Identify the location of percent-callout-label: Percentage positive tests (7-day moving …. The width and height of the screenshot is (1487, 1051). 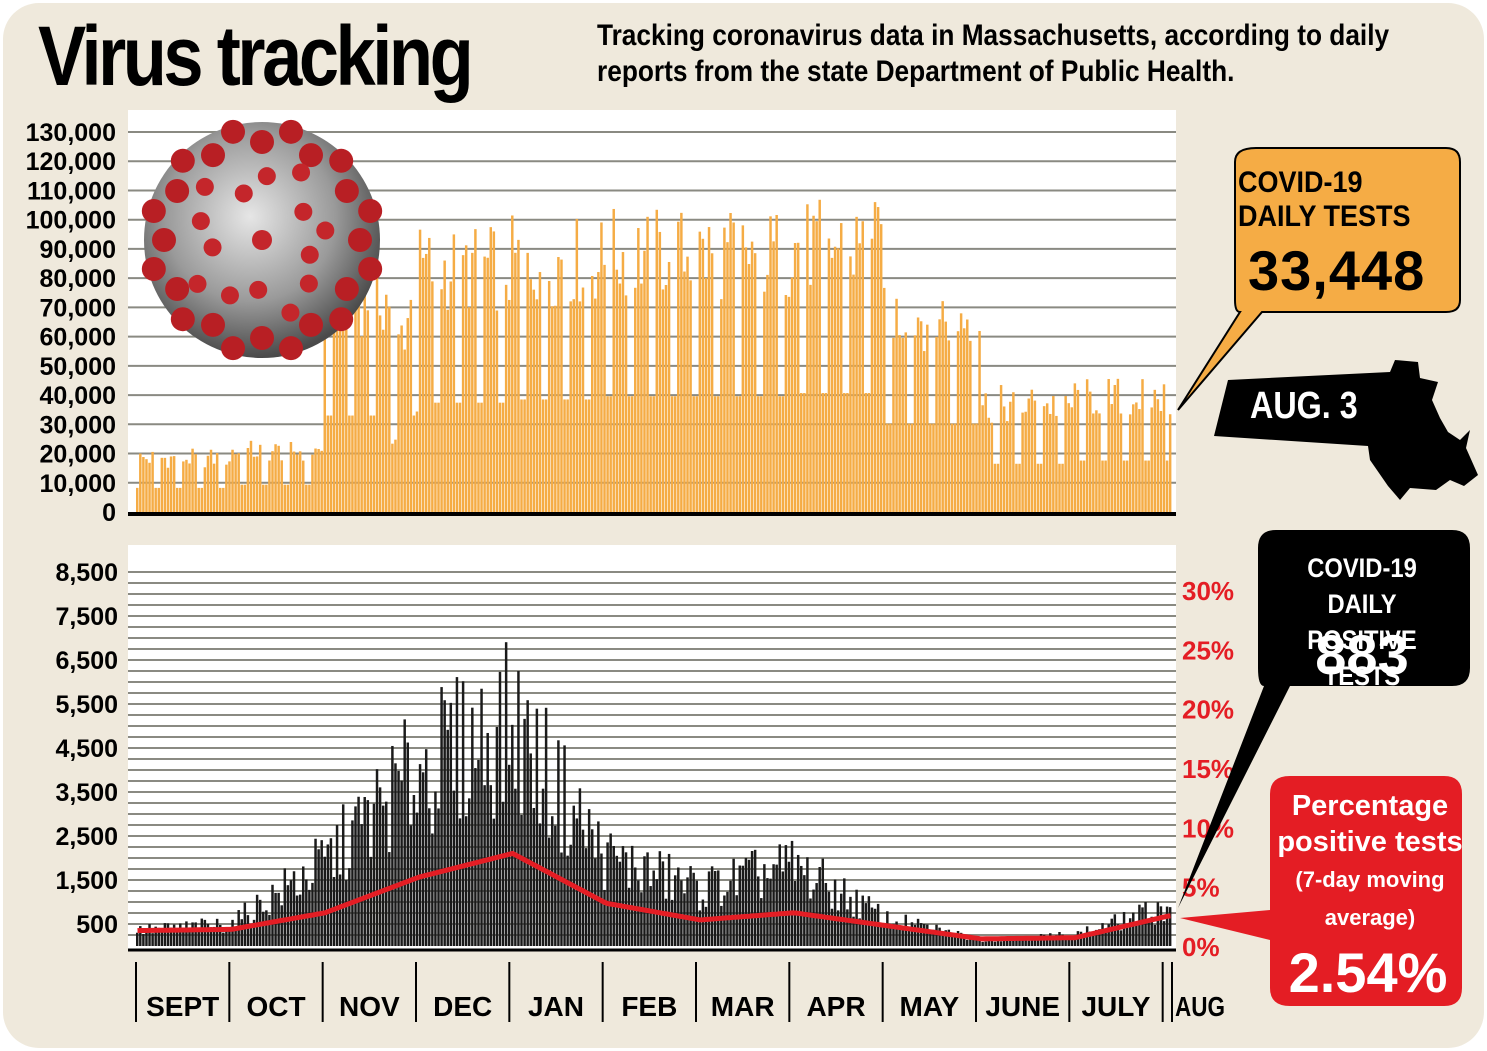
(1370, 862).